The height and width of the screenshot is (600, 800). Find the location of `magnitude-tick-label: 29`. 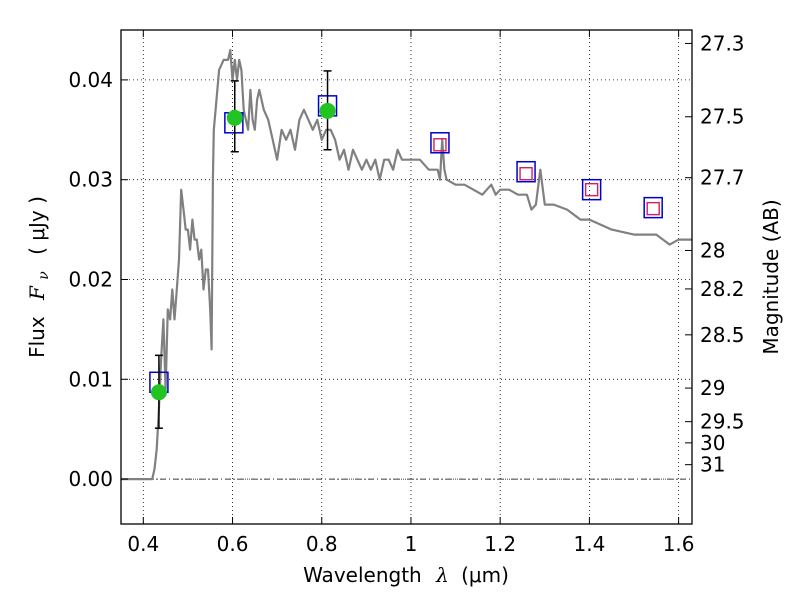

magnitude-tick-label: 29 is located at coordinates (712, 388).